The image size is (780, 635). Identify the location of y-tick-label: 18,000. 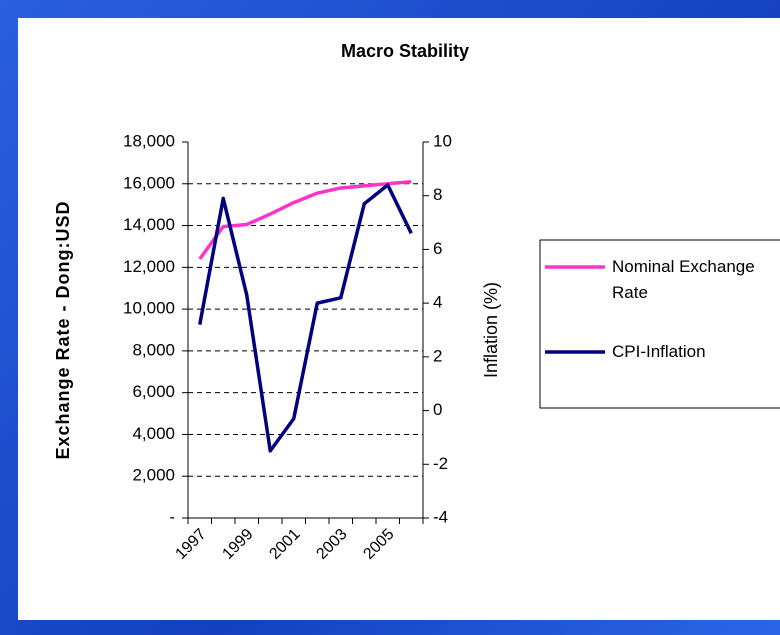
(149, 140).